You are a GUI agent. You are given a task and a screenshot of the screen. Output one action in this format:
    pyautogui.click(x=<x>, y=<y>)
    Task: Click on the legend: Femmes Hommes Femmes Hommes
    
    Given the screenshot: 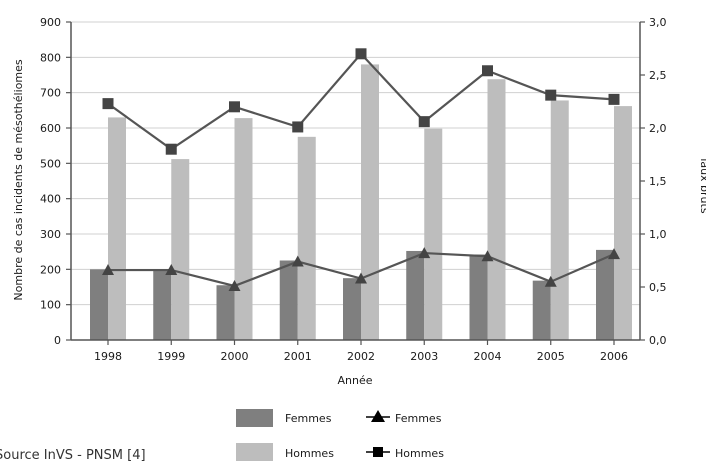 What is the action you would take?
    pyautogui.click(x=340, y=435)
    